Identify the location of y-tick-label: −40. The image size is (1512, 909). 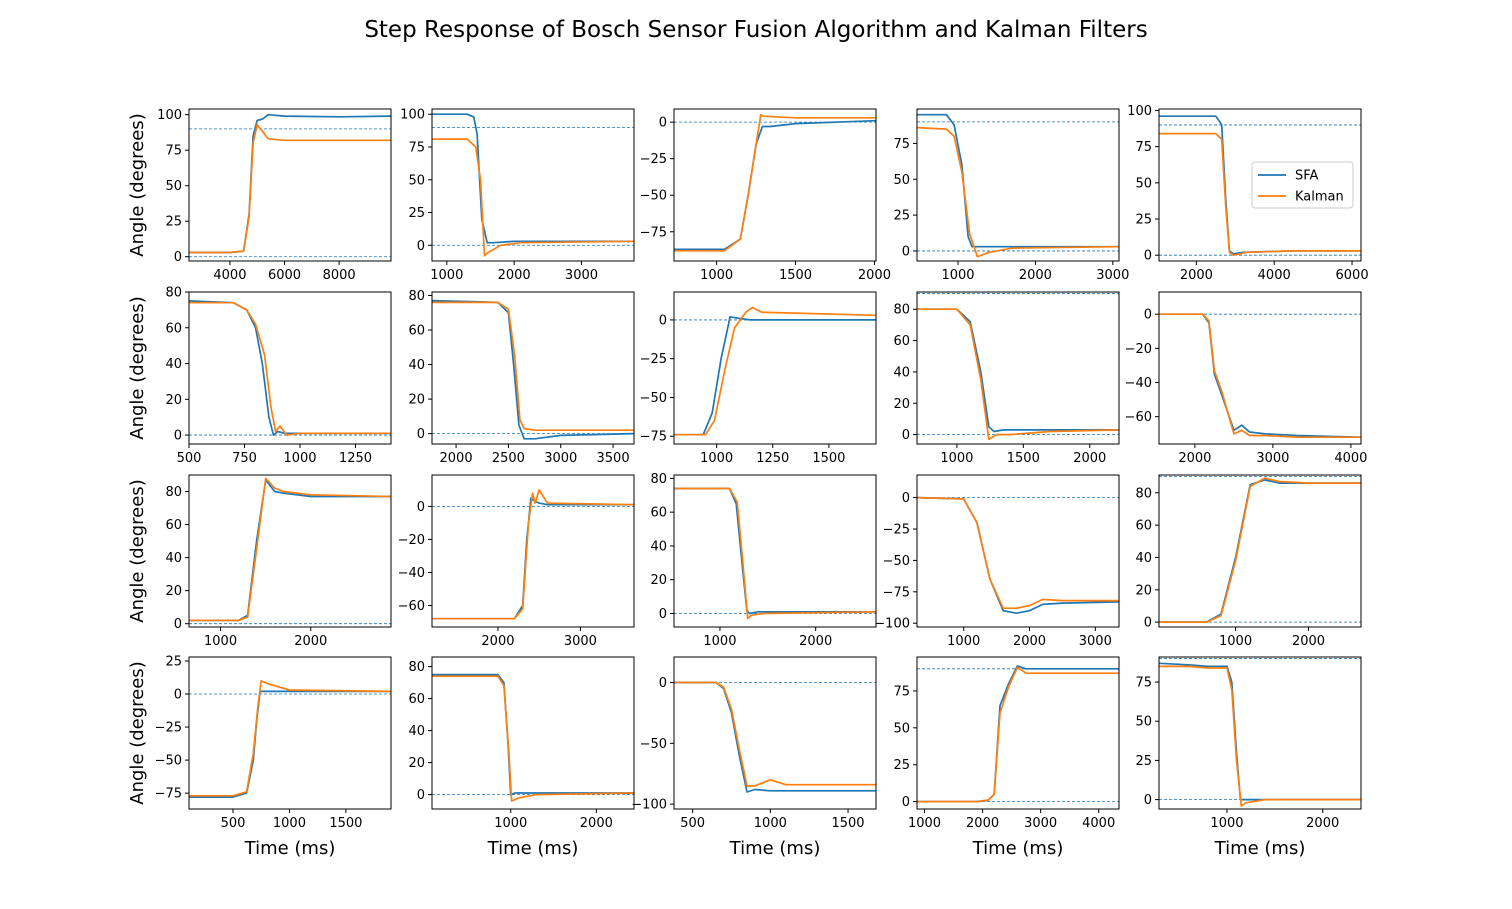
(1138, 383).